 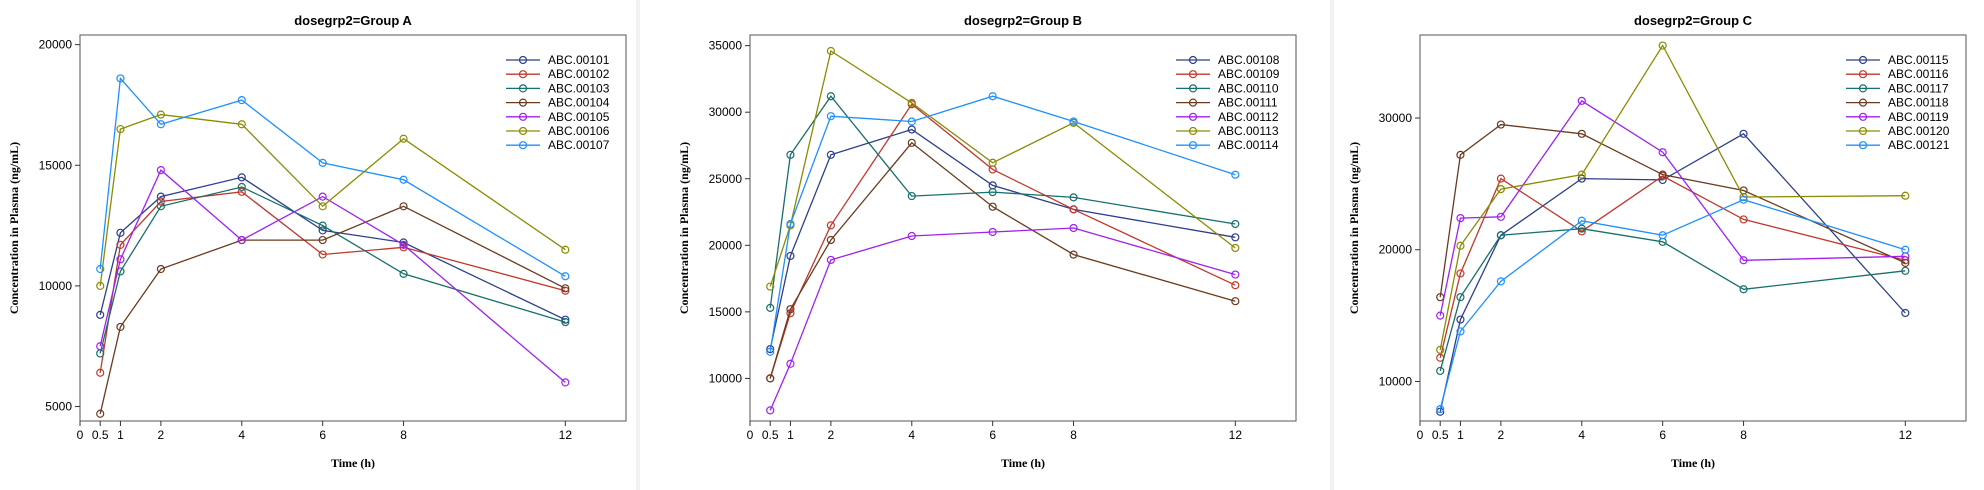 What do you see at coordinates (726, 245) in the screenshot?
I see `y-tick-label: 20000` at bounding box center [726, 245].